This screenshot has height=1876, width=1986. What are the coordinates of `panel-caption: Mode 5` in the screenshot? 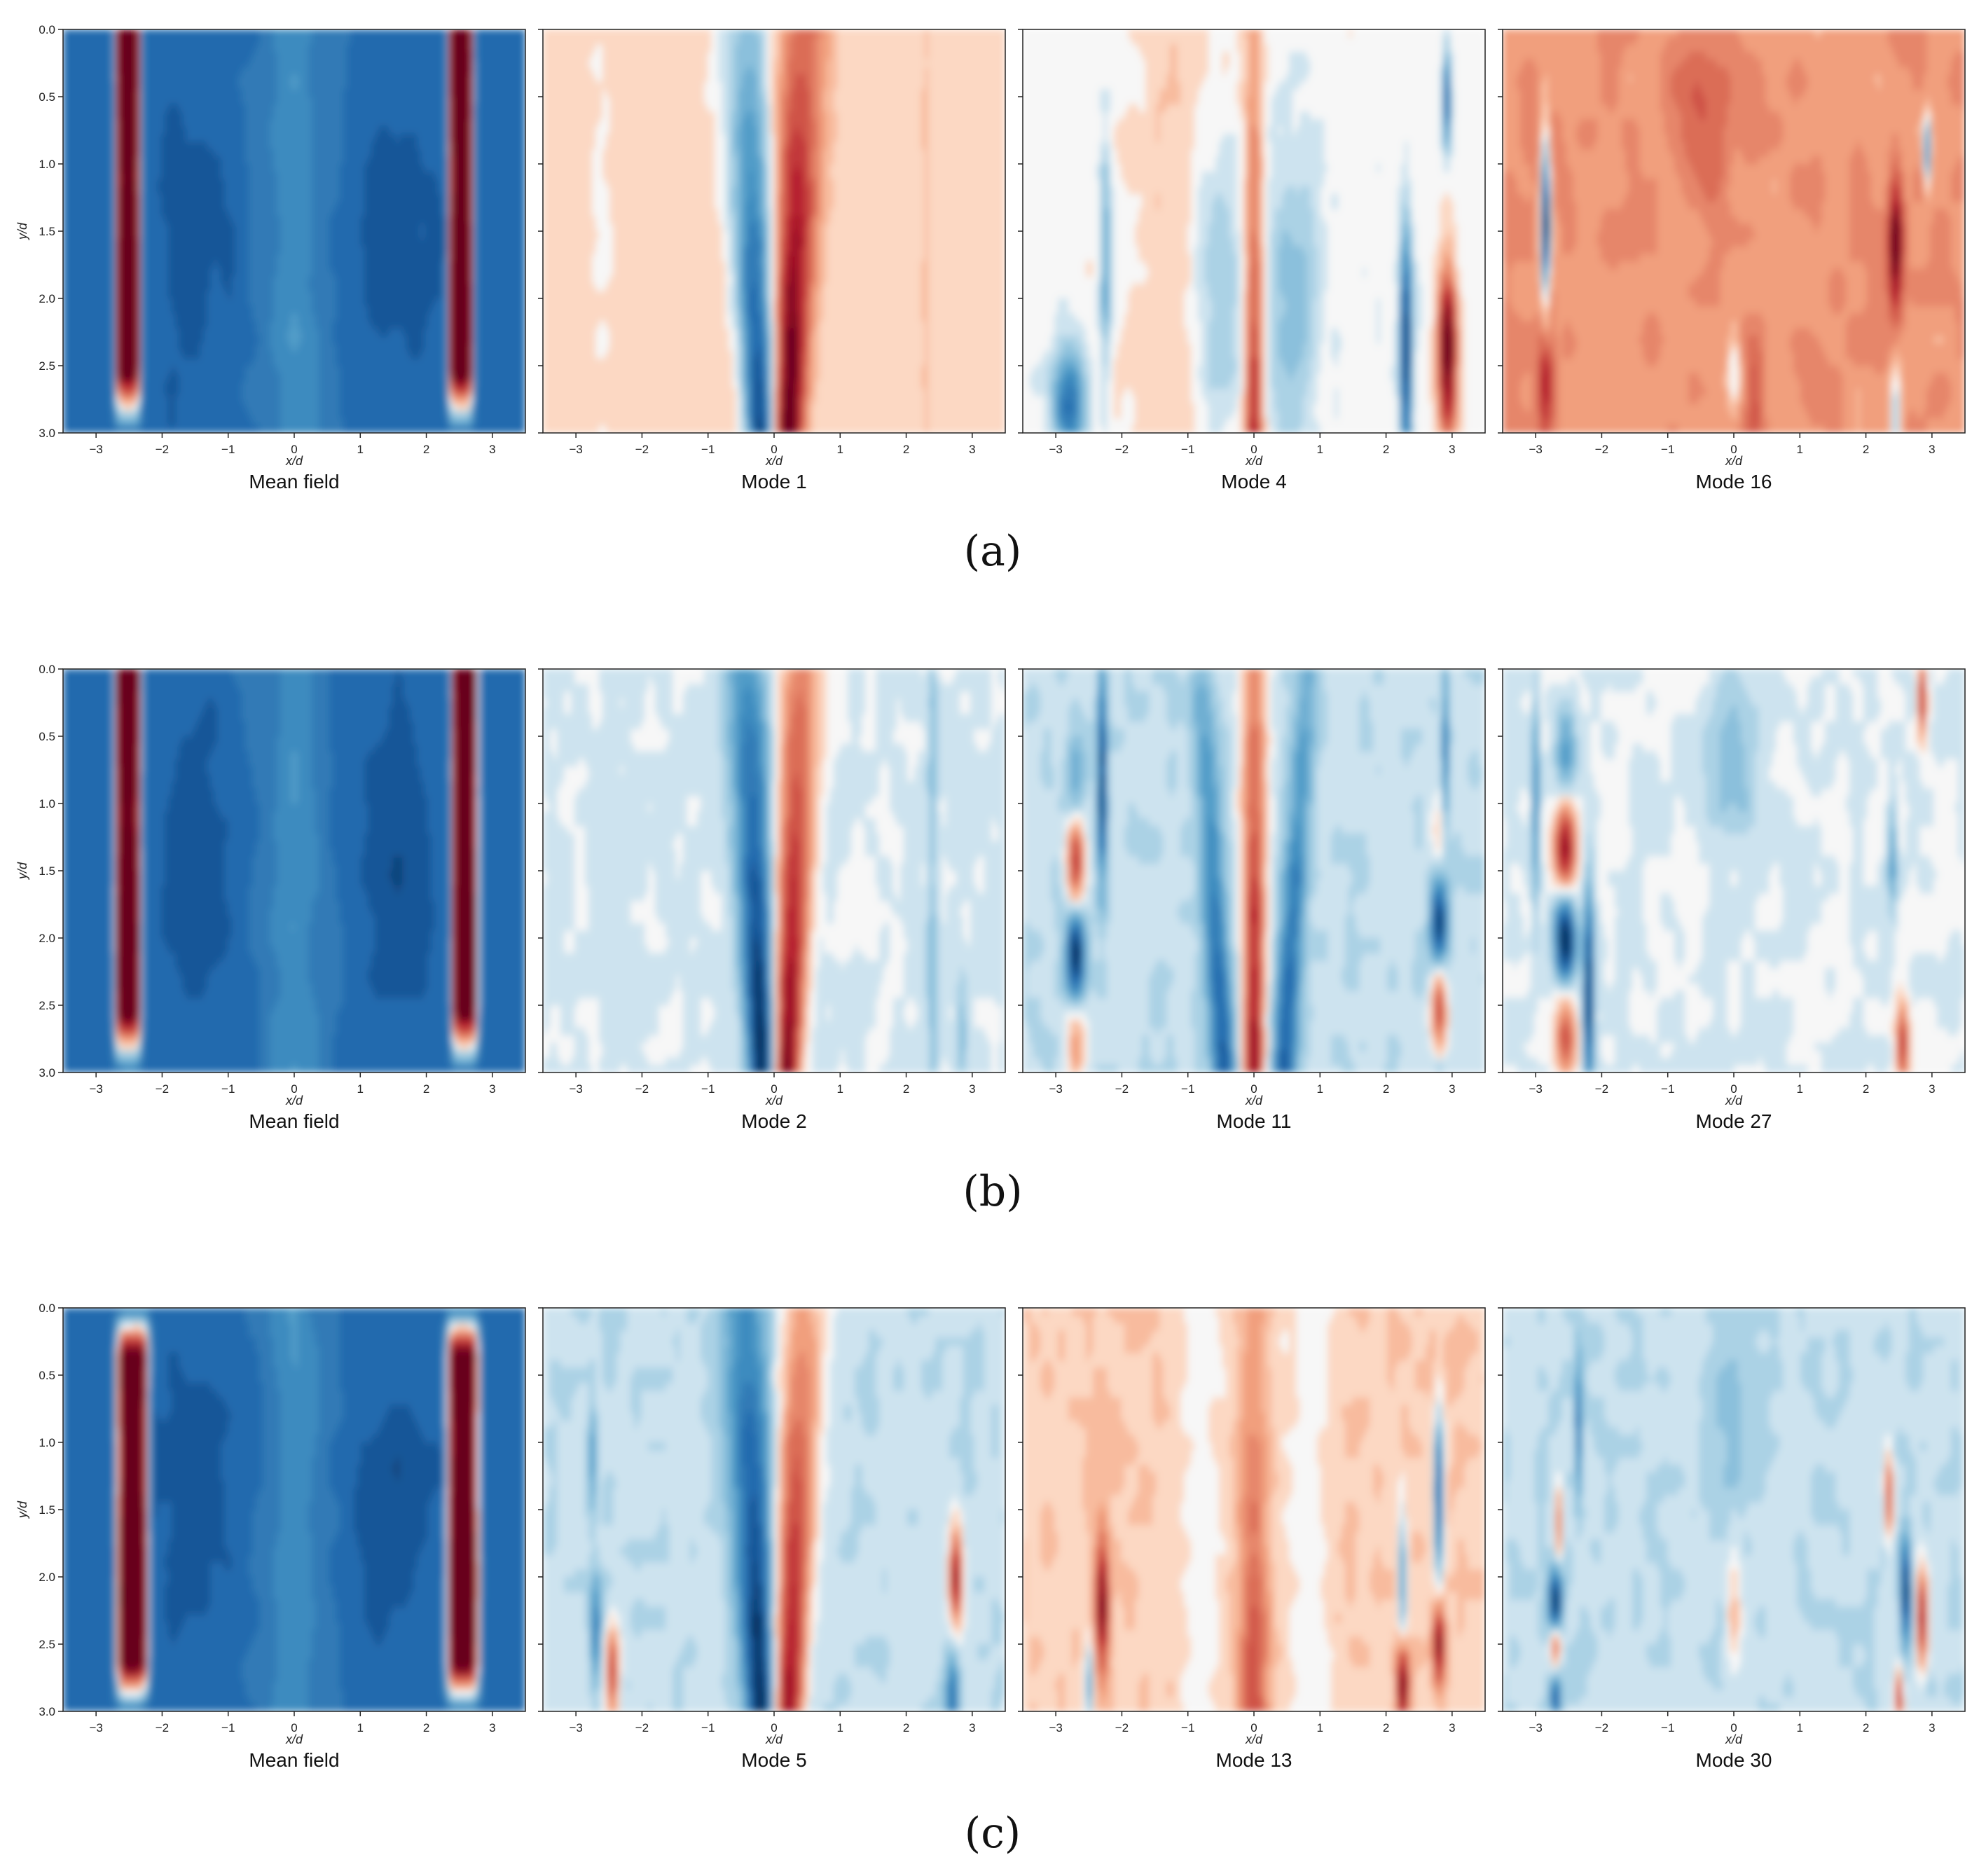 It's located at (773, 1760).